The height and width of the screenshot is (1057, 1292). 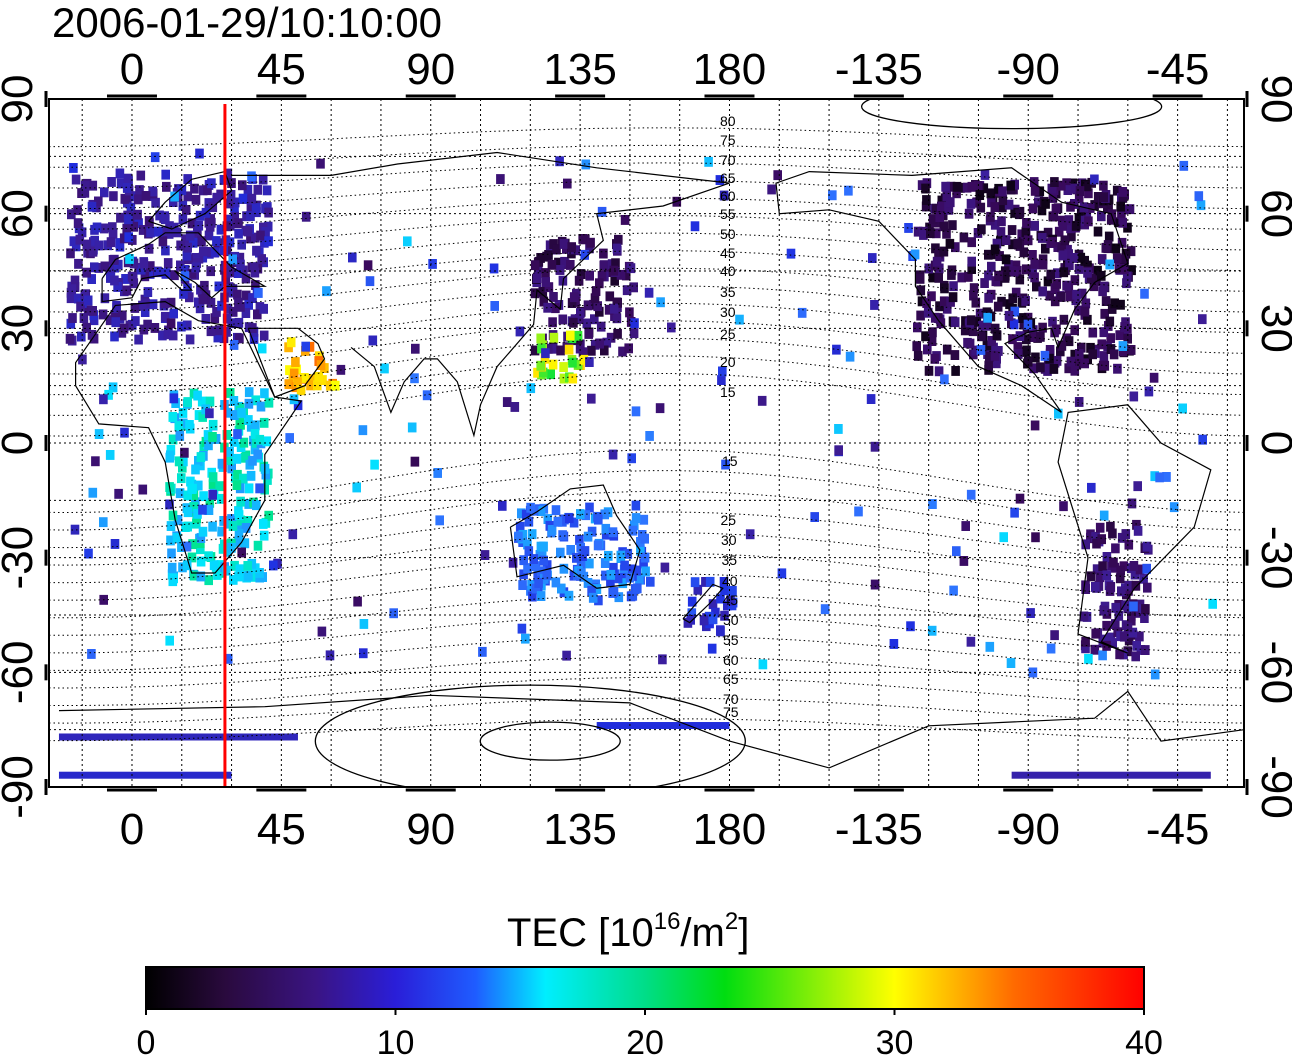 I want to click on contour-label: 15, so click(x=728, y=392).